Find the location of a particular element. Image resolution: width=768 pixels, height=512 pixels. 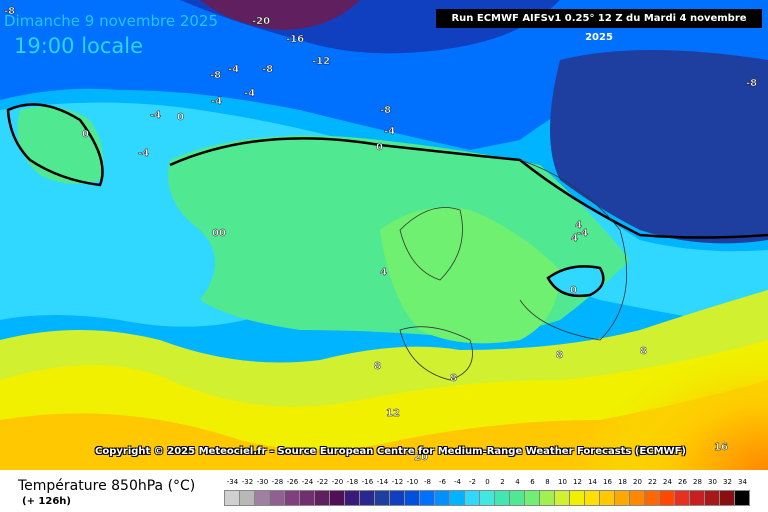

isotherm-value-label: 12 is located at coordinates (393, 413).